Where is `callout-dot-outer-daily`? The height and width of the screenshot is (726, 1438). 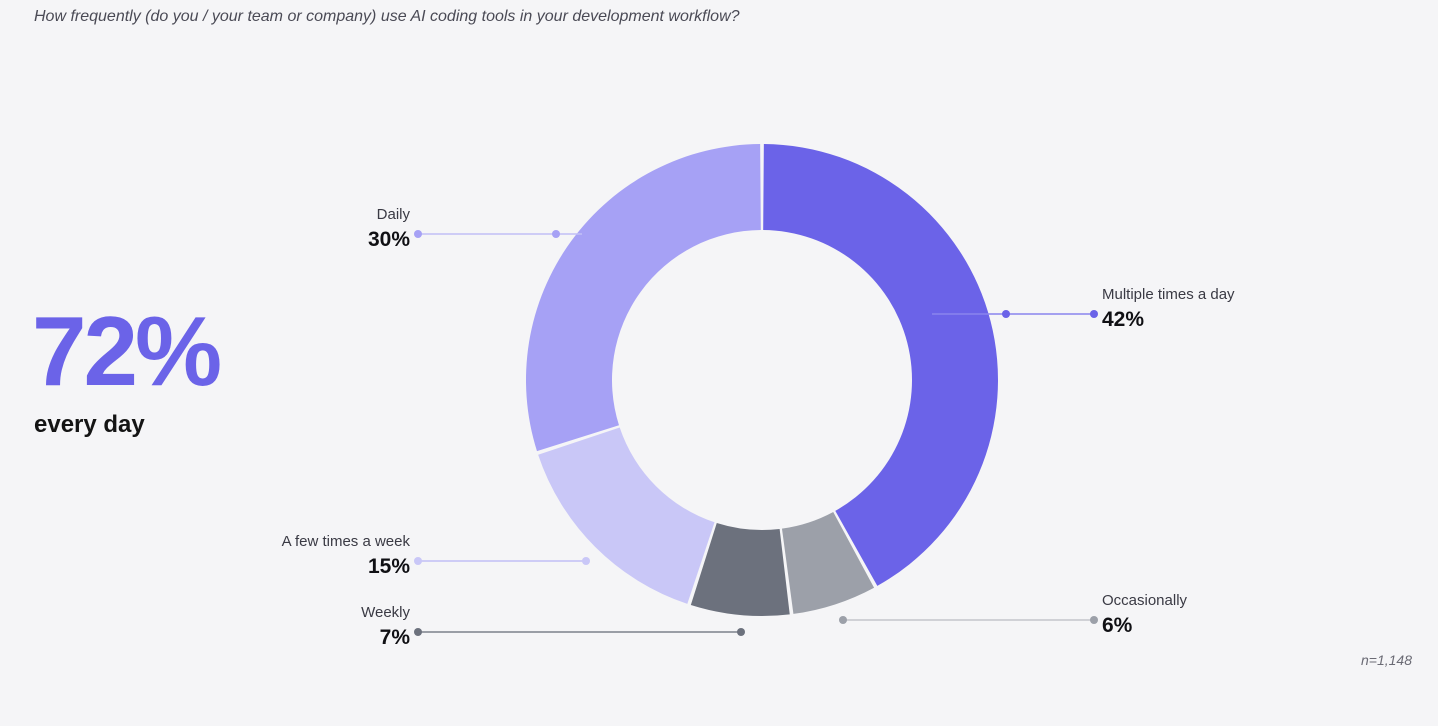 callout-dot-outer-daily is located at coordinates (418, 234).